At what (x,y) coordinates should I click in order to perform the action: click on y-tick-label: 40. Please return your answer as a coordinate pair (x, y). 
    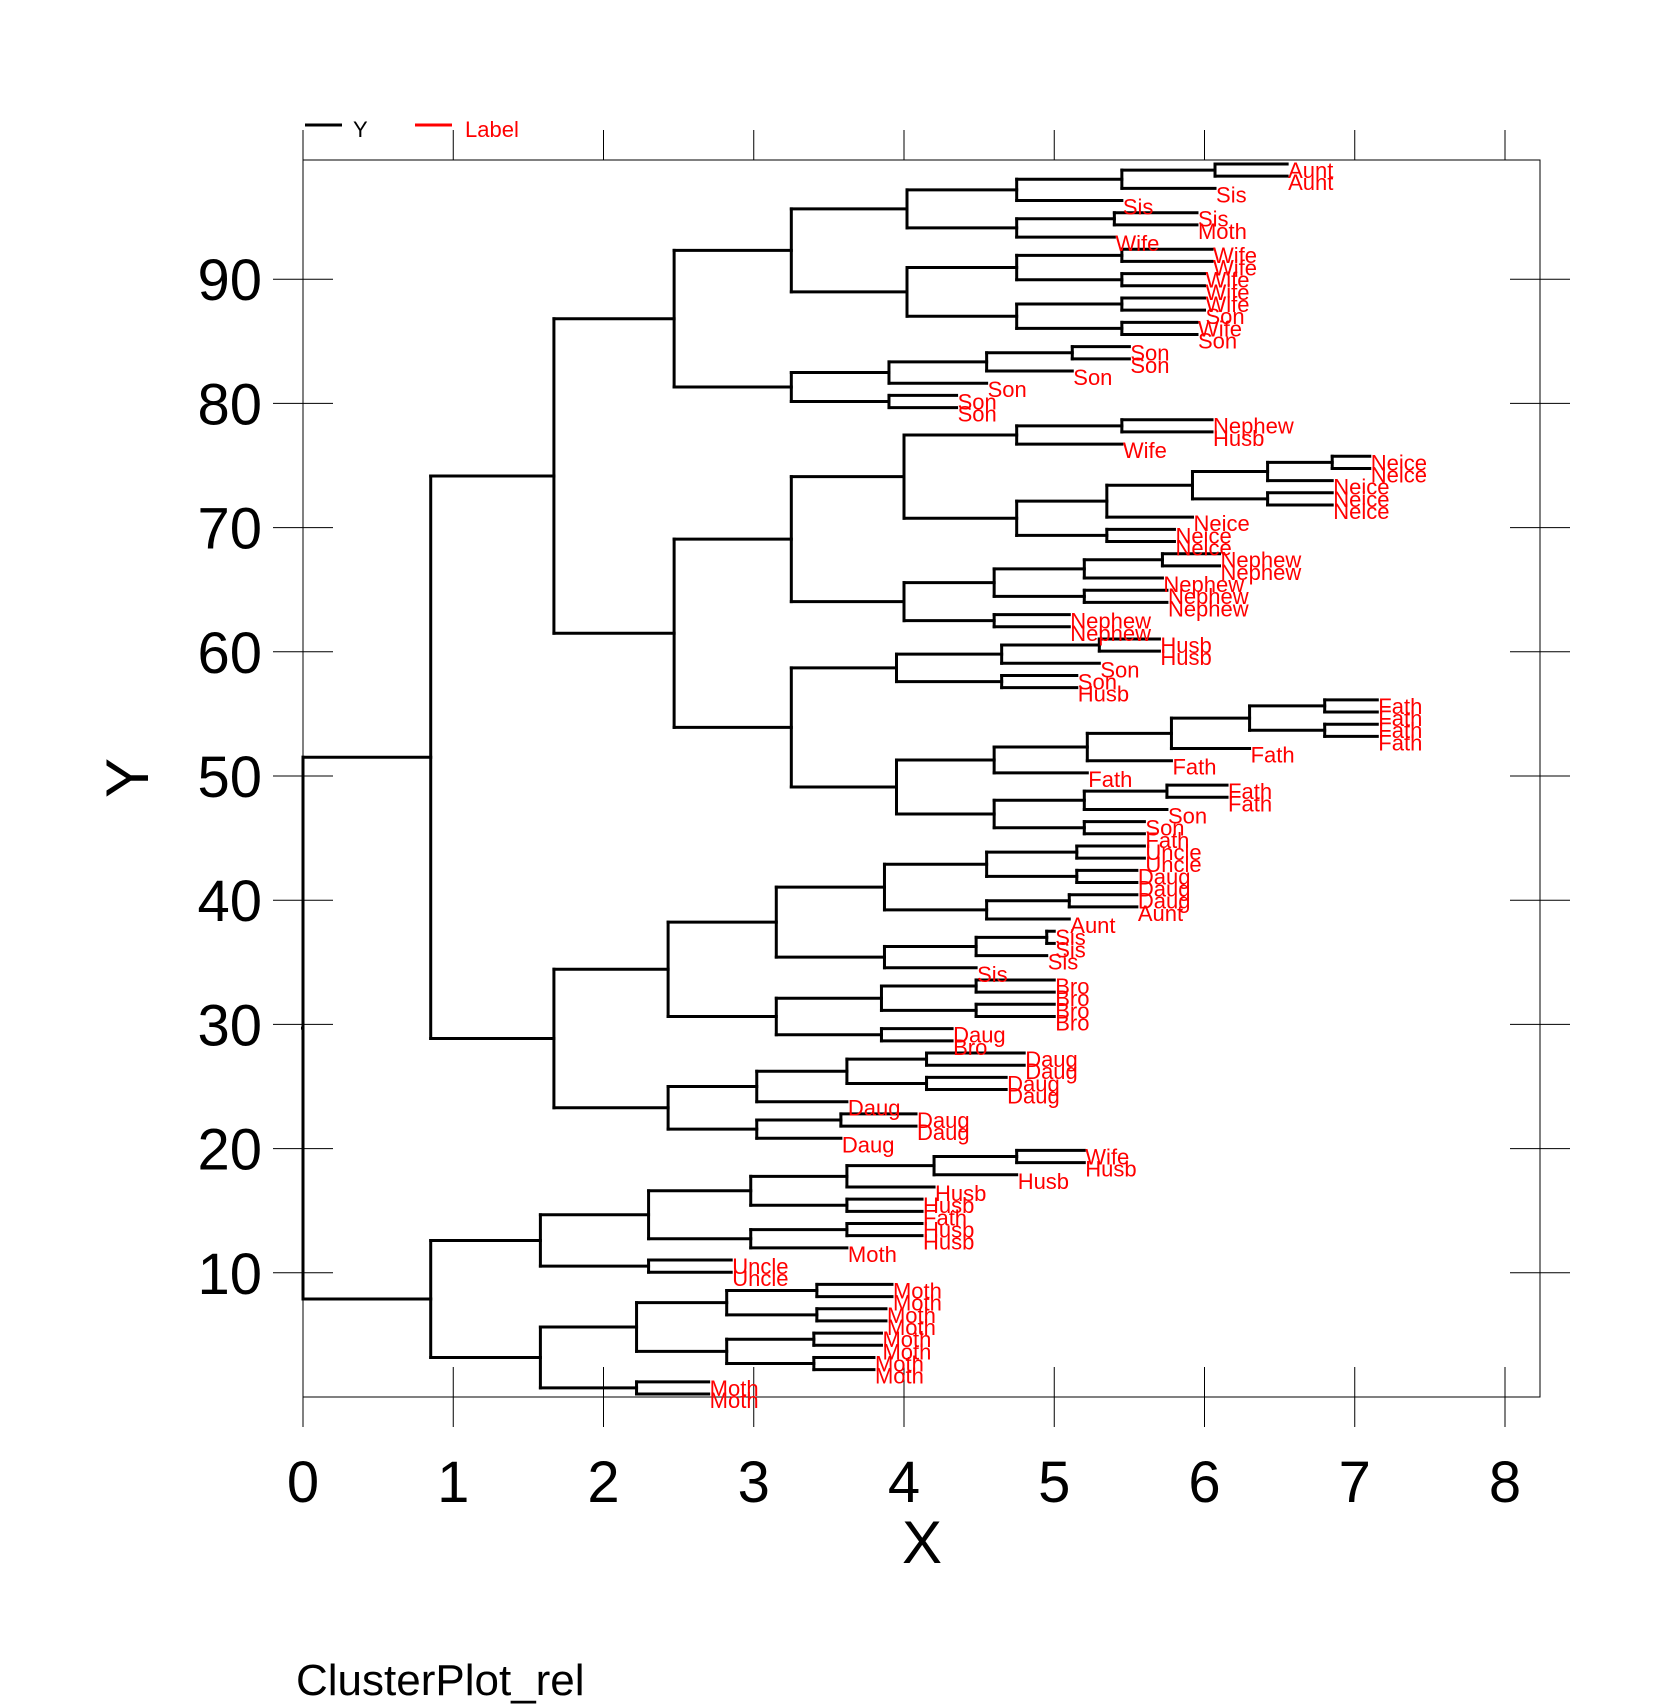
    Looking at the image, I should click on (229, 901).